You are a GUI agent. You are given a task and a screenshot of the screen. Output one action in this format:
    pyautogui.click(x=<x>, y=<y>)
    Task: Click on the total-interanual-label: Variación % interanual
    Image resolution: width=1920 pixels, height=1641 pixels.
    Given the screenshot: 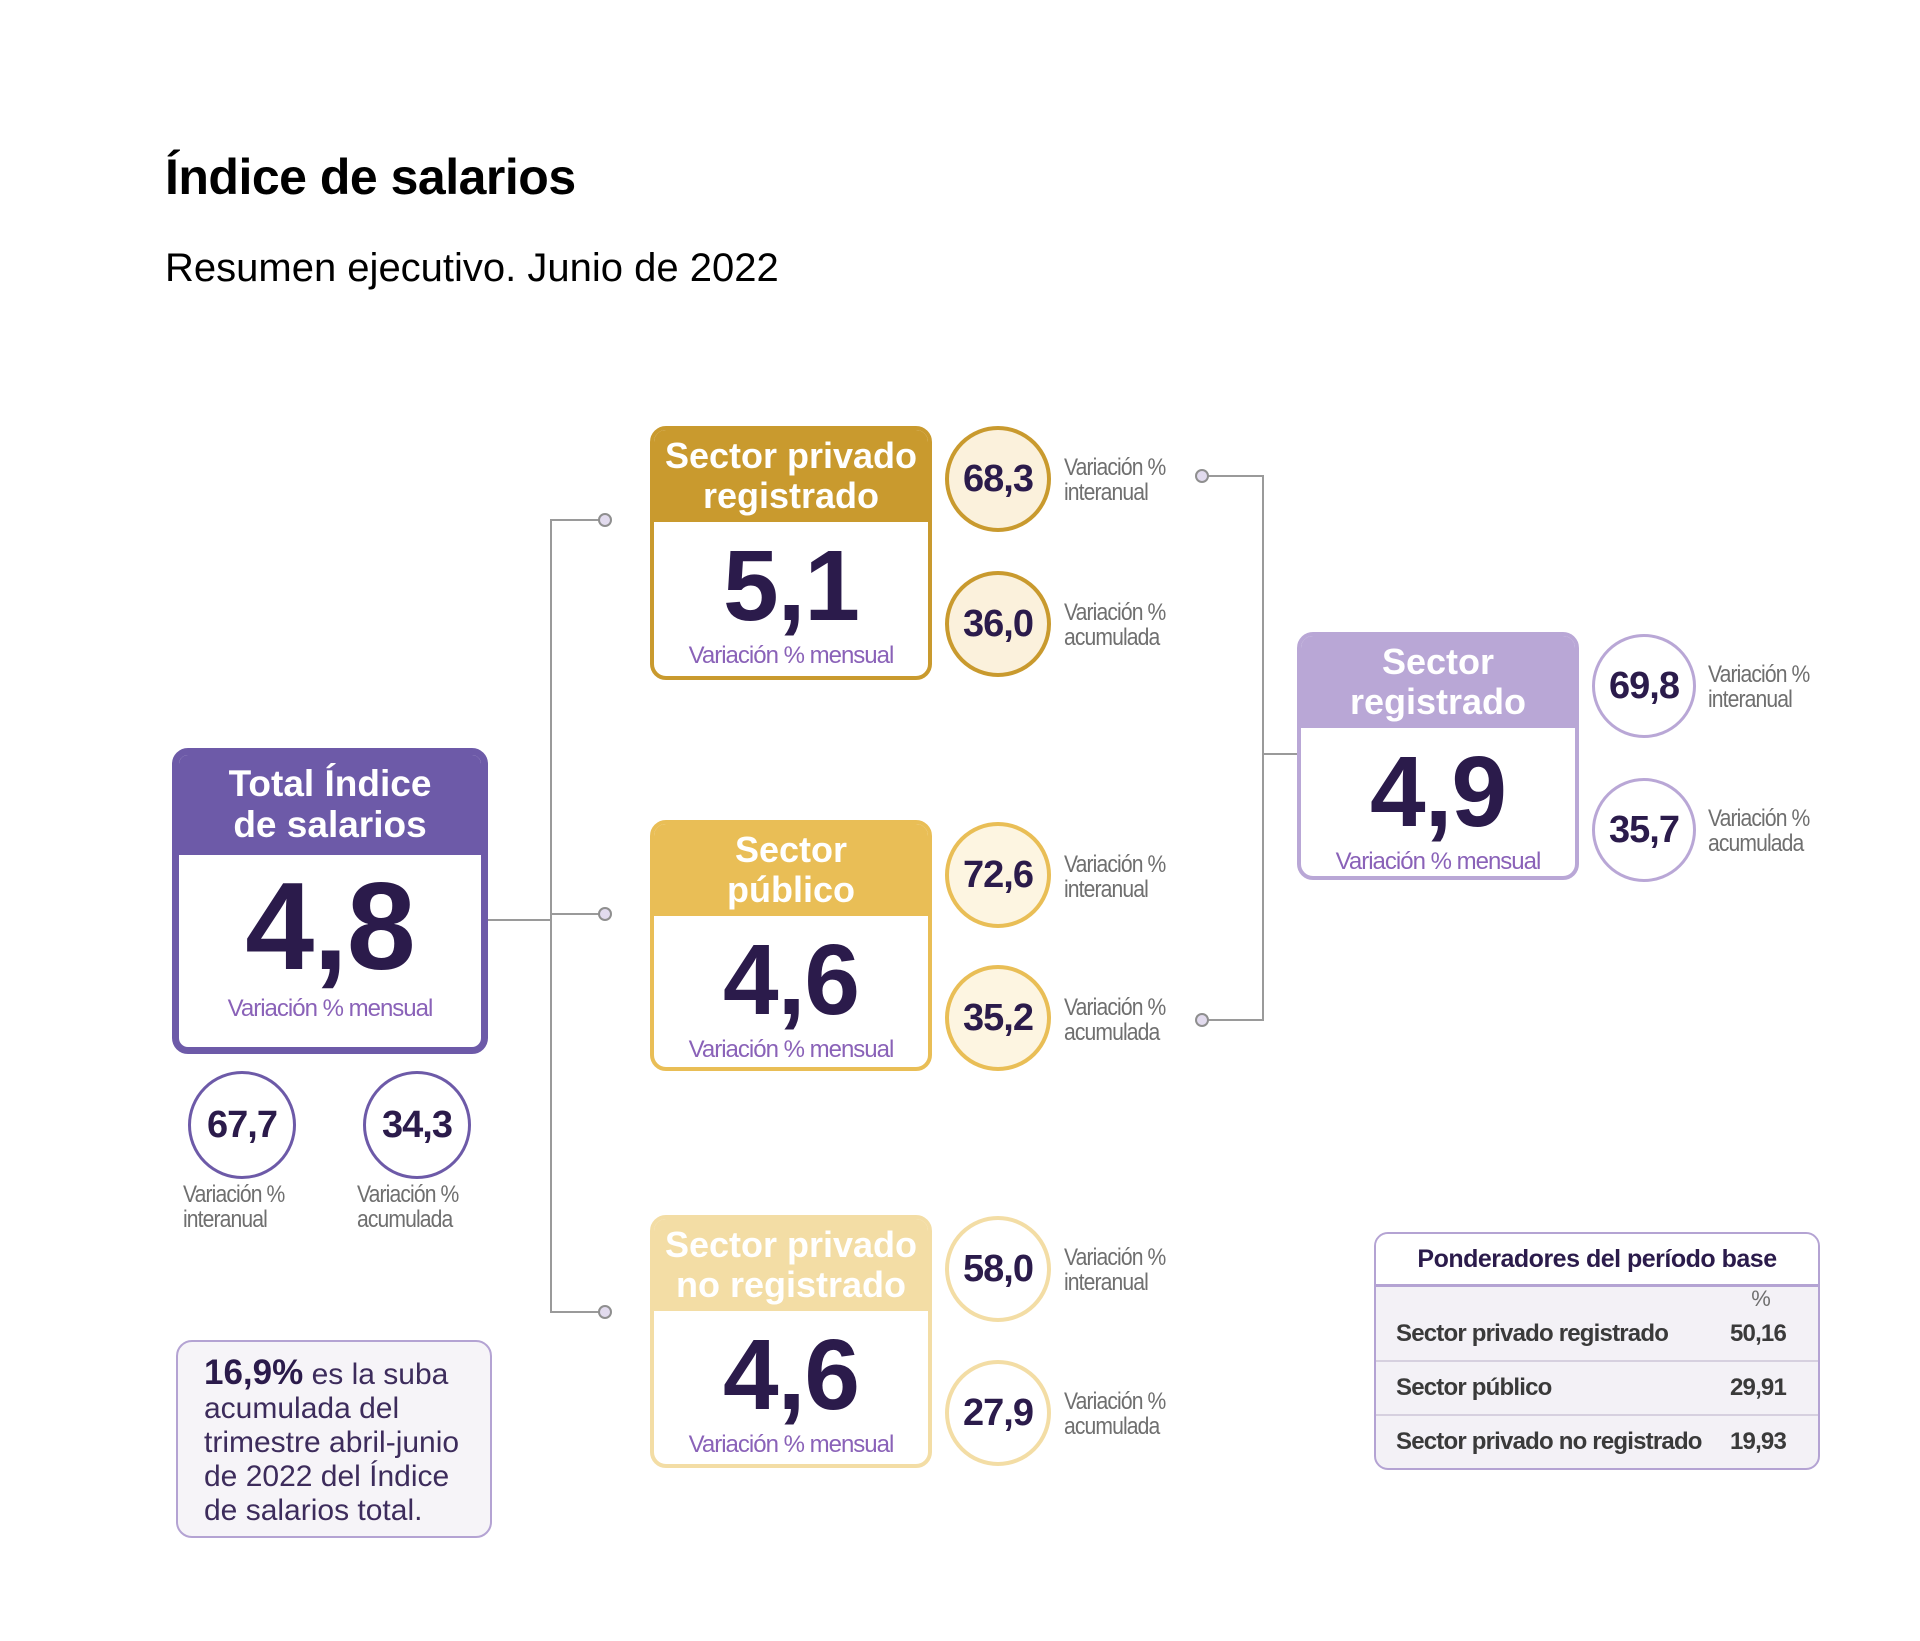 What is the action you would take?
    pyautogui.click(x=234, y=1207)
    